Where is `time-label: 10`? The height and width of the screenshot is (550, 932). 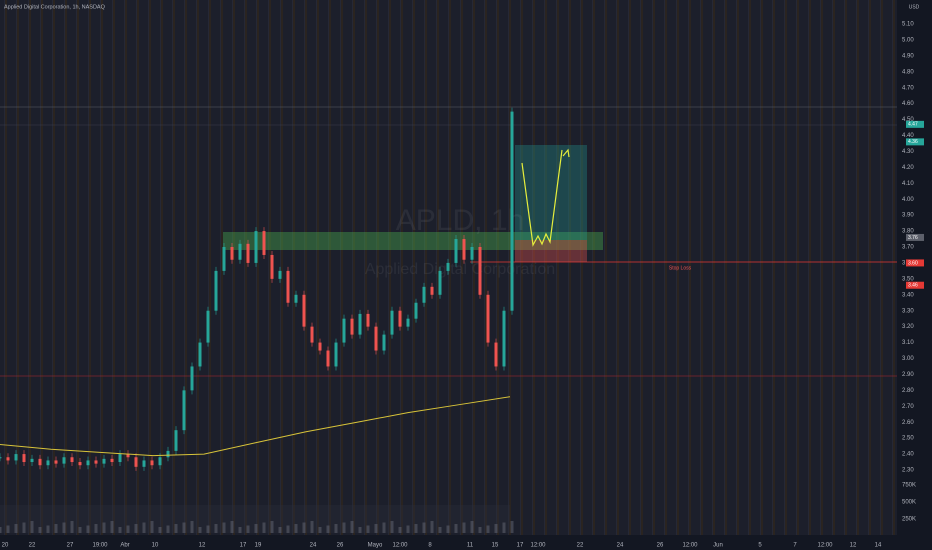 time-label: 10 is located at coordinates (155, 546).